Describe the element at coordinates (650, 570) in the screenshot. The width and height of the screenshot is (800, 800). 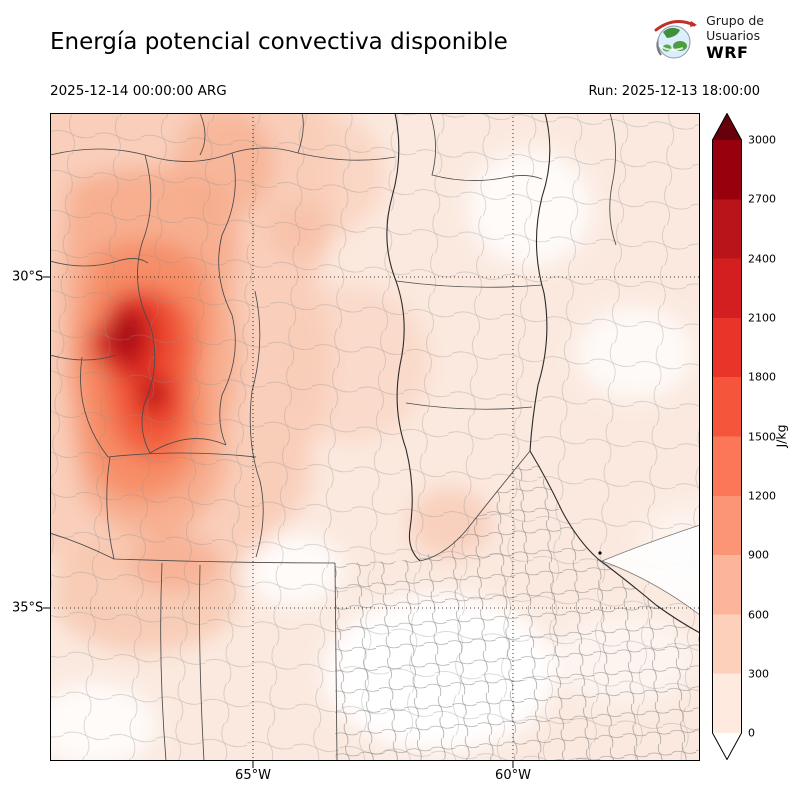
I see `estuary-shape` at that location.